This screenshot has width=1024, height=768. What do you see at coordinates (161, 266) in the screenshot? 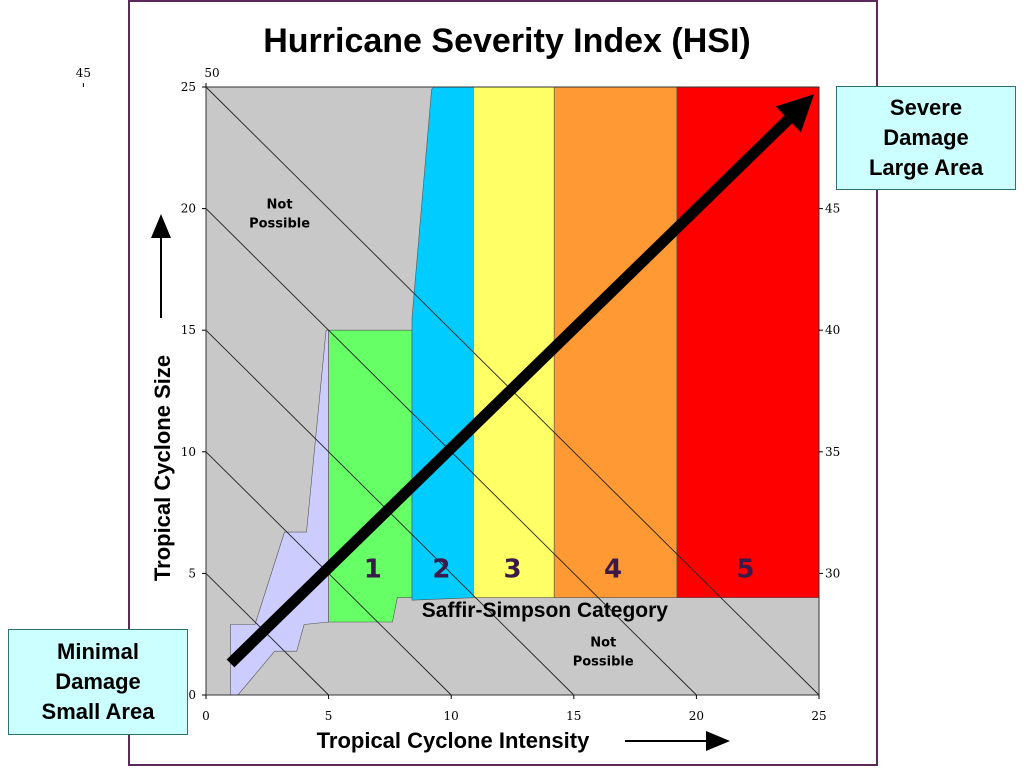
I see `y-direction-arrow` at bounding box center [161, 266].